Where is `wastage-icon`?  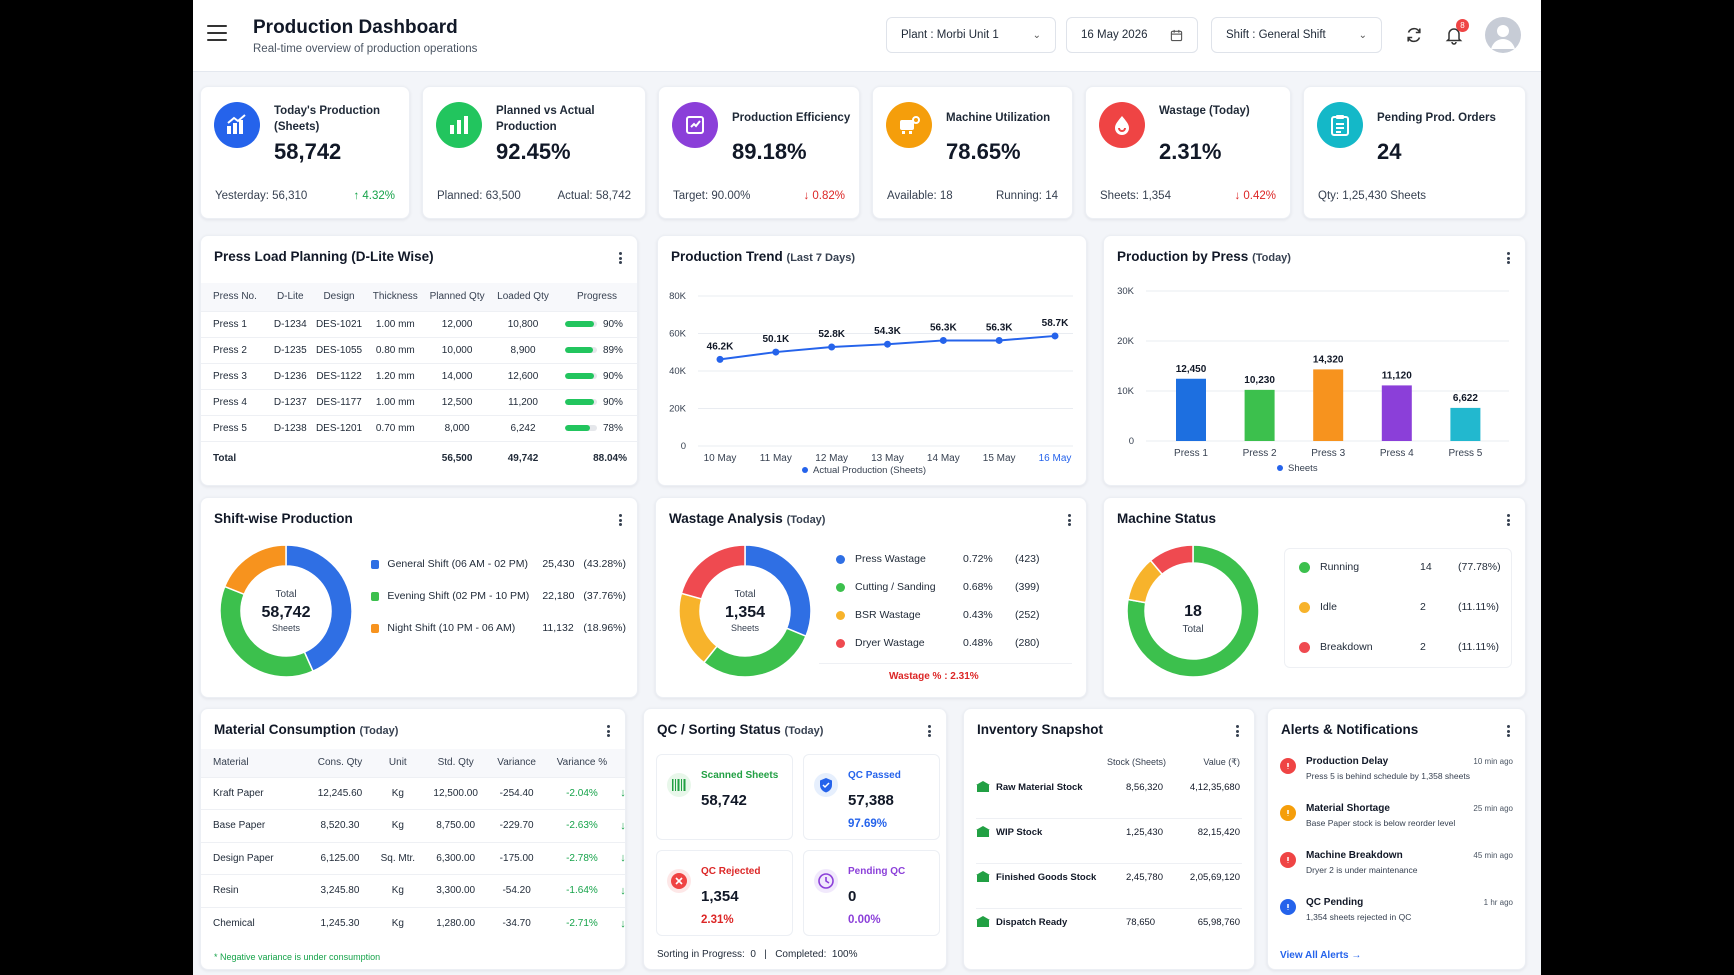
wastage-icon is located at coordinates (1122, 125).